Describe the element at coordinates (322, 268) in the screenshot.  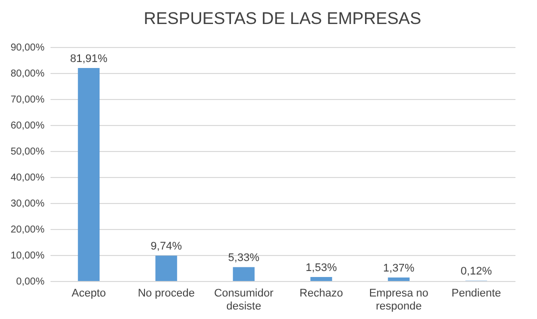
I see `data-label: 1,53%` at that location.